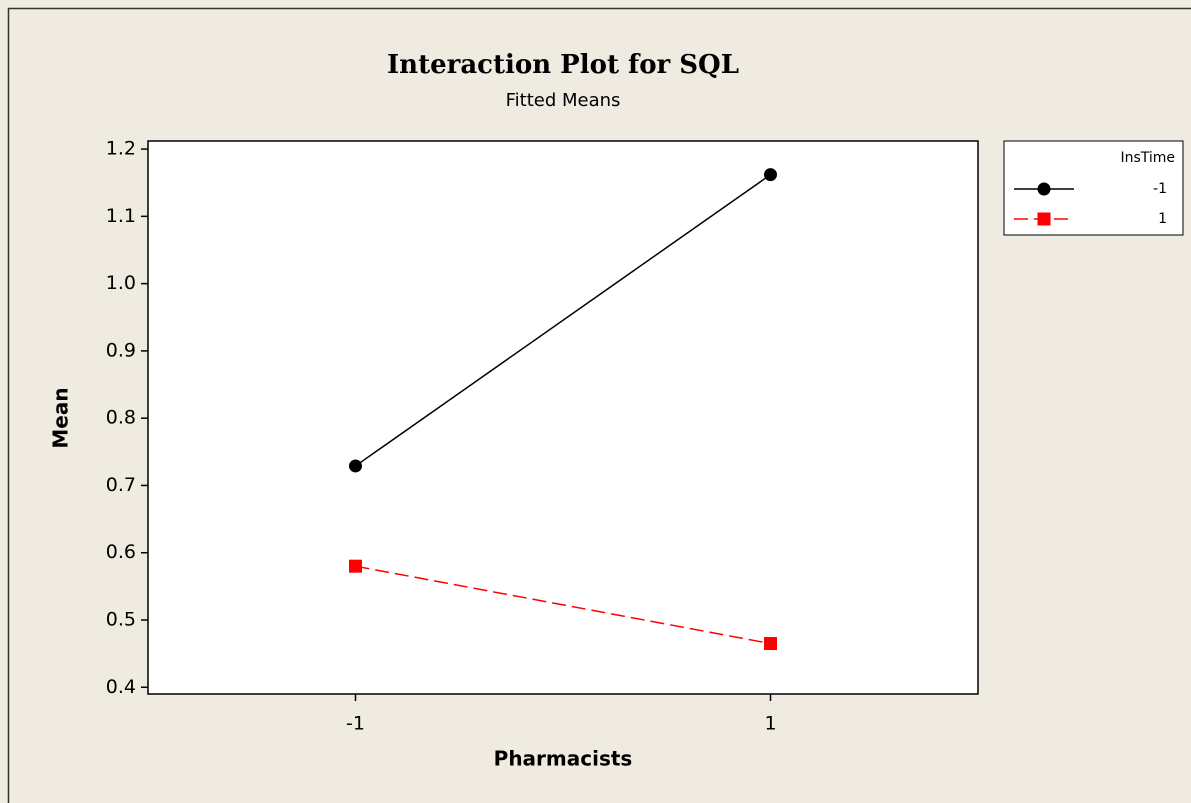 The height and width of the screenshot is (803, 1191). I want to click on chart-subtitle: Fitted Means, so click(563, 100).